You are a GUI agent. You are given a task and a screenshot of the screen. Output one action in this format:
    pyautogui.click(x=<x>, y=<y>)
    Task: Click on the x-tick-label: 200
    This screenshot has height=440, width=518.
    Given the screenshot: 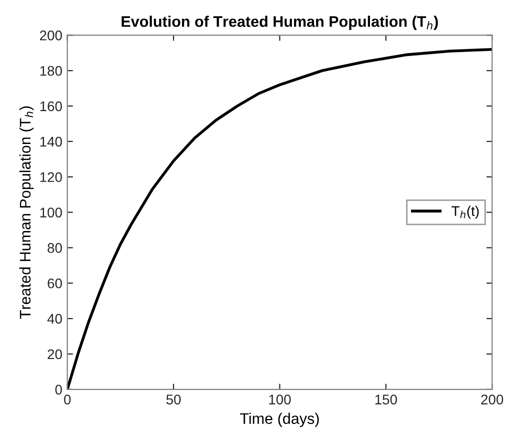 What is the action you would take?
    pyautogui.click(x=492, y=399)
    